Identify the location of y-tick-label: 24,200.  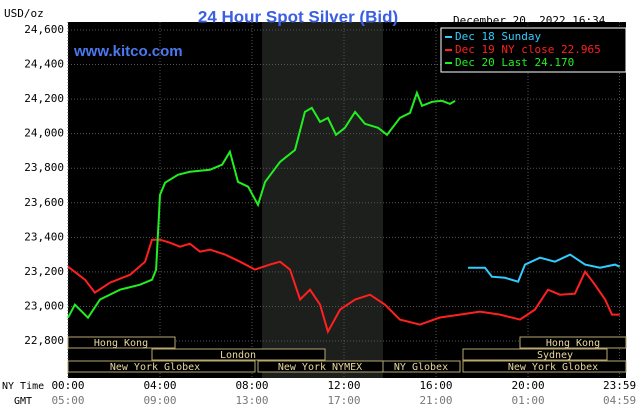
(44, 98).